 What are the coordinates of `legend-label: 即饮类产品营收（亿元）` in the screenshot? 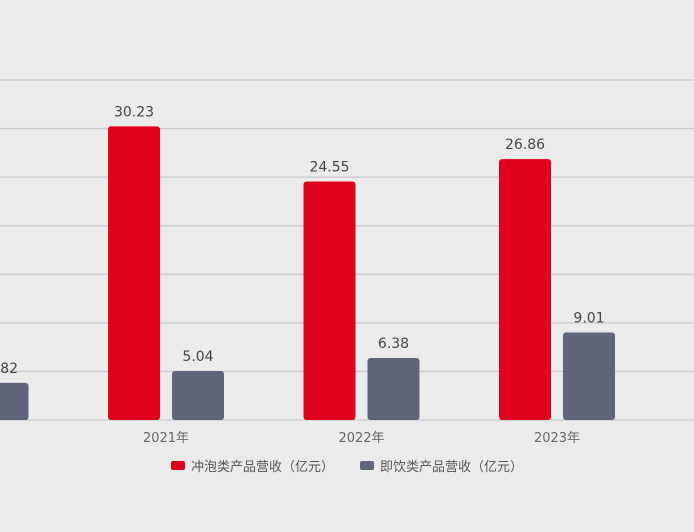 It's located at (452, 467).